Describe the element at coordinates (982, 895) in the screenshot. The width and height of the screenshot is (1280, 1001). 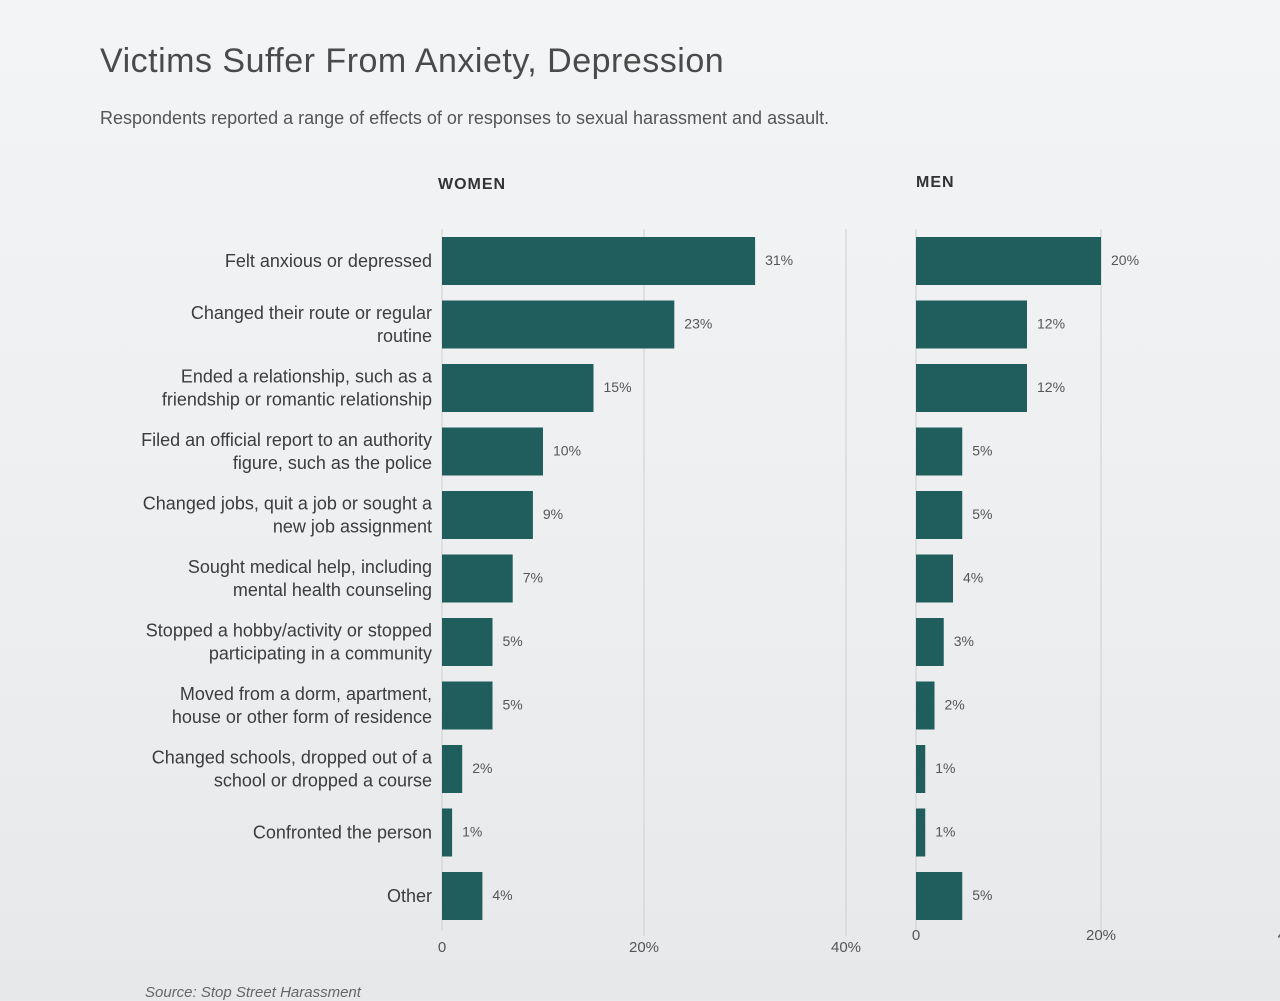
I see `men-value-label-11: 5%` at that location.